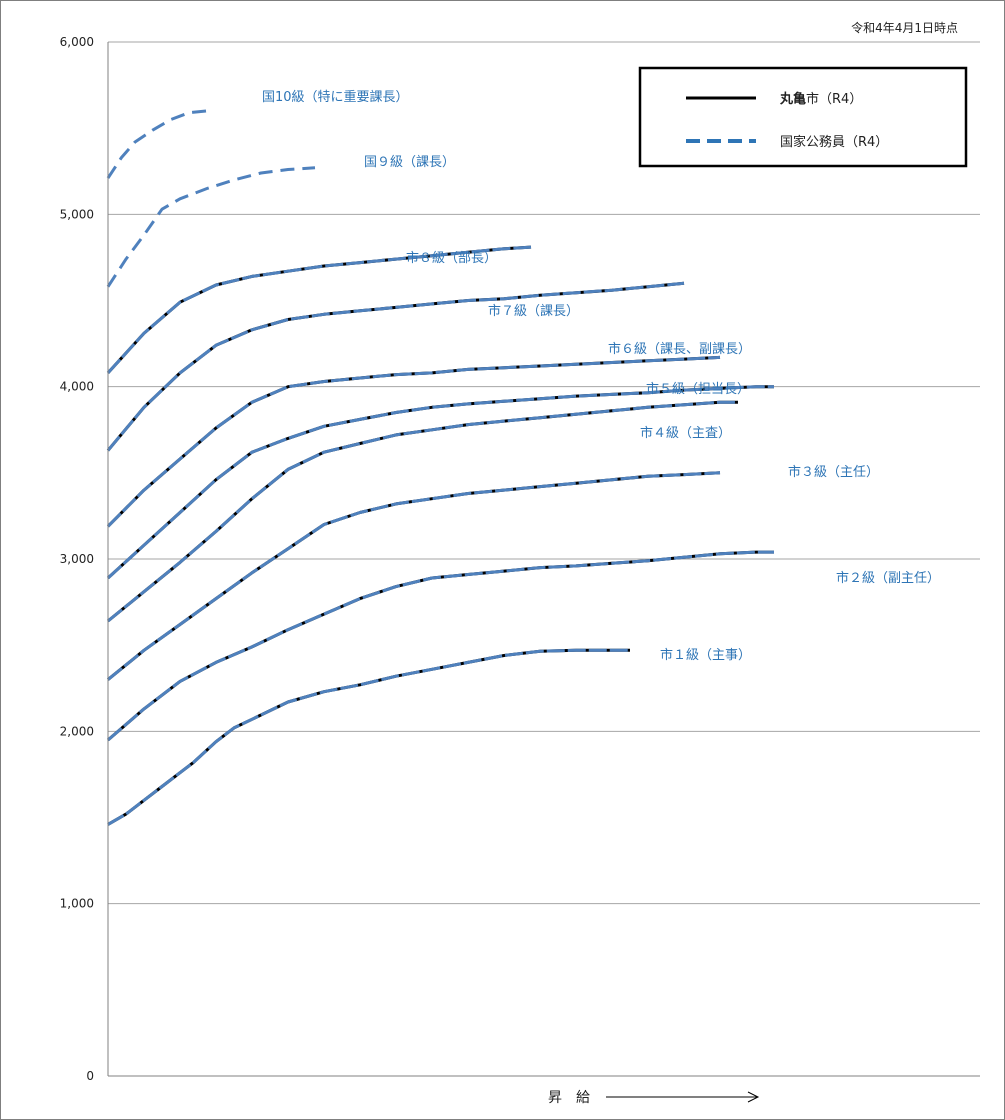  Describe the element at coordinates (833, 472) in the screenshot. I see `series-label: 市３級（主任）` at that location.